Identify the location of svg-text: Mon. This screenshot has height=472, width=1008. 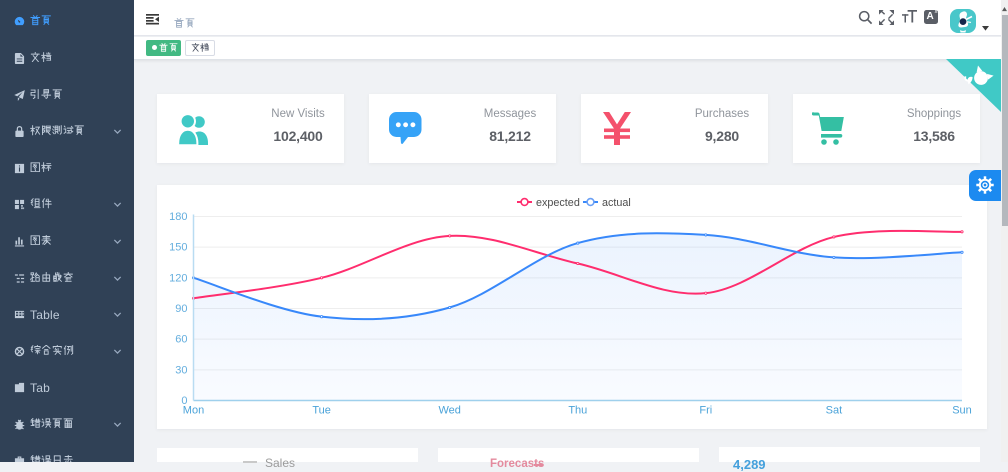
(193, 410).